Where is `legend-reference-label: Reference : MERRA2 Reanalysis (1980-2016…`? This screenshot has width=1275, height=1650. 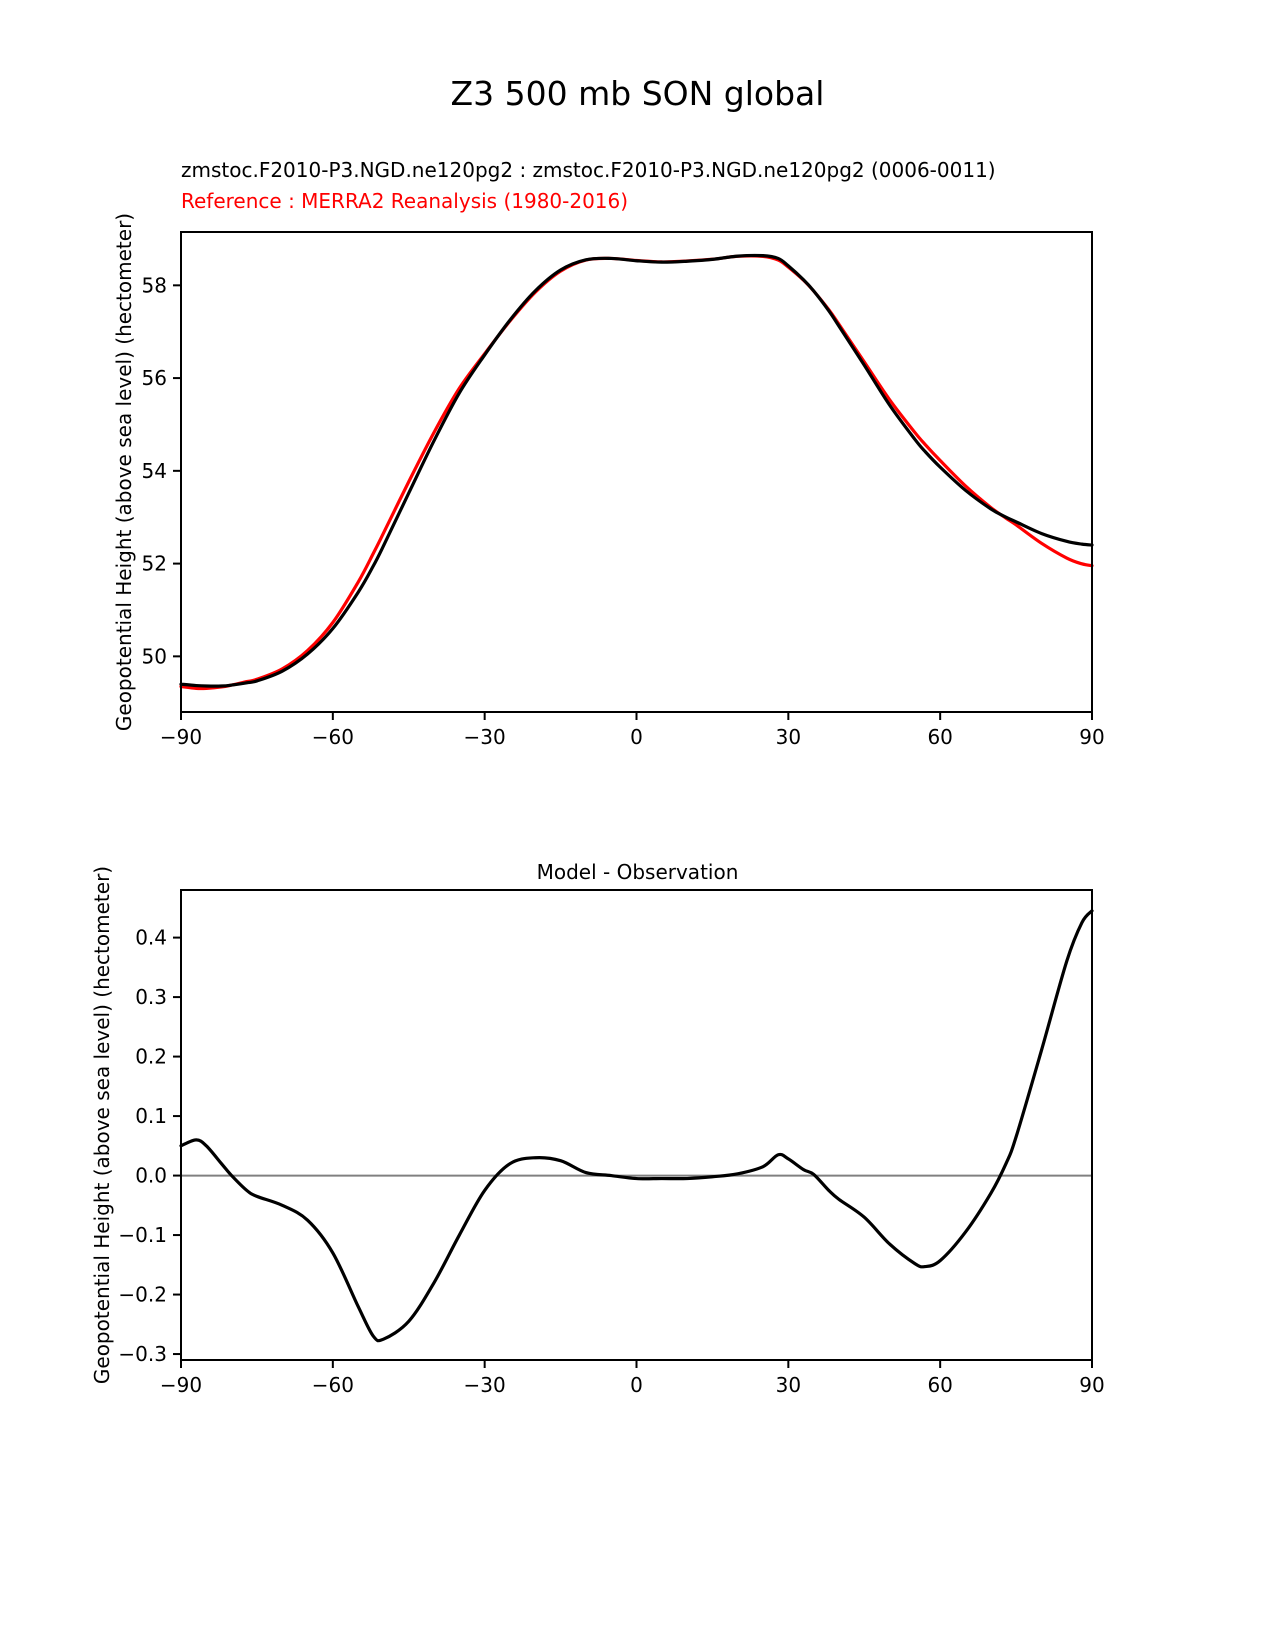
legend-reference-label: Reference : MERRA2 Reanalysis (1980-2016… is located at coordinates (405, 201).